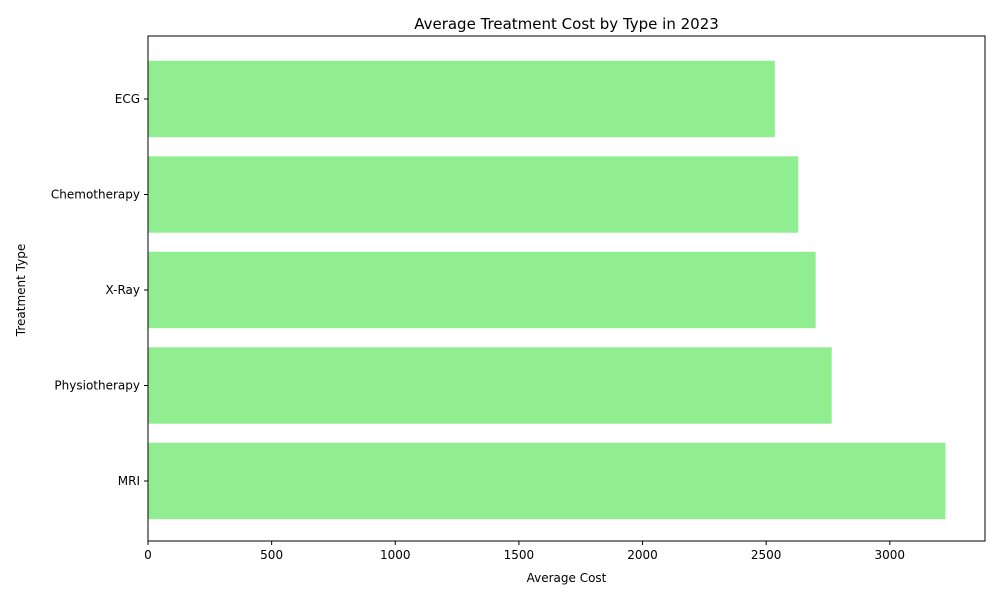 This screenshot has height=600, width=1000. I want to click on bar-ecg, so click(461, 99).